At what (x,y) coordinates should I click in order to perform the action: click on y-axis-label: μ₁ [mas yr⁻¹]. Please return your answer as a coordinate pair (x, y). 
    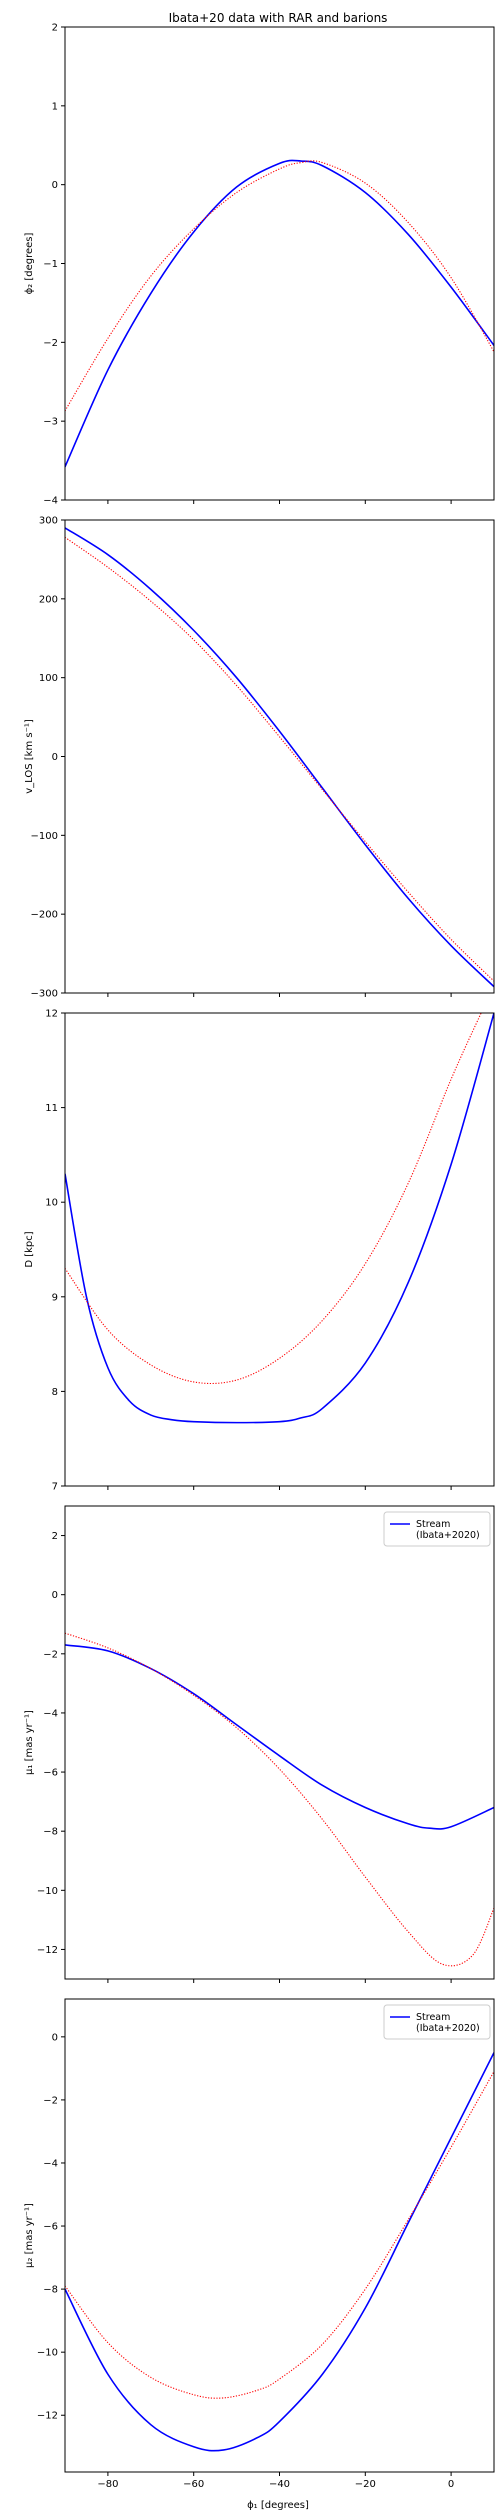
    Looking at the image, I should click on (29, 1742).